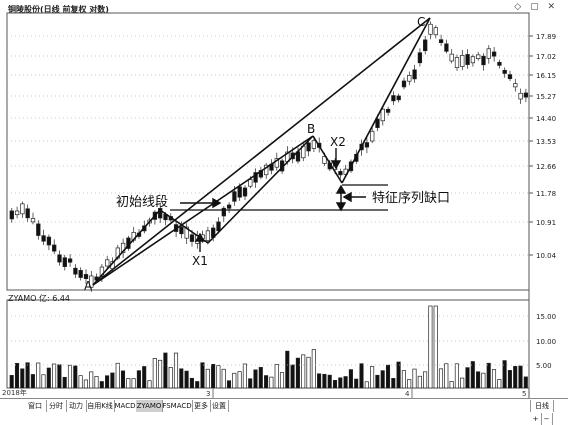 Image resolution: width=568 pixels, height=425 pixels. I want to click on price-axis-label: 17.89, so click(546, 37).